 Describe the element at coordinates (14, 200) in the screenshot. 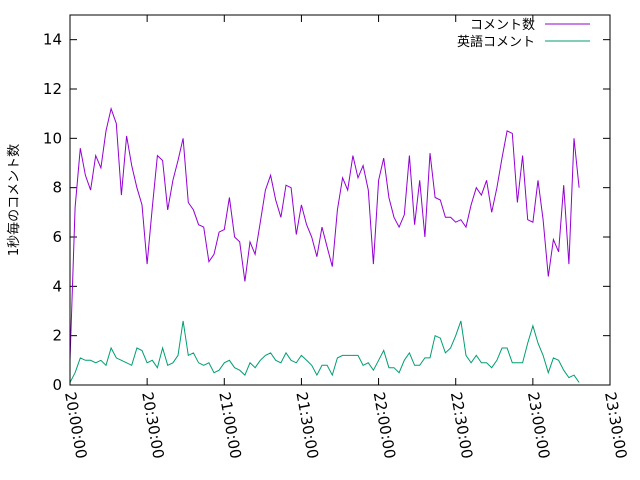

I see `y-axis-label: 1秒毎のコメント数` at that location.